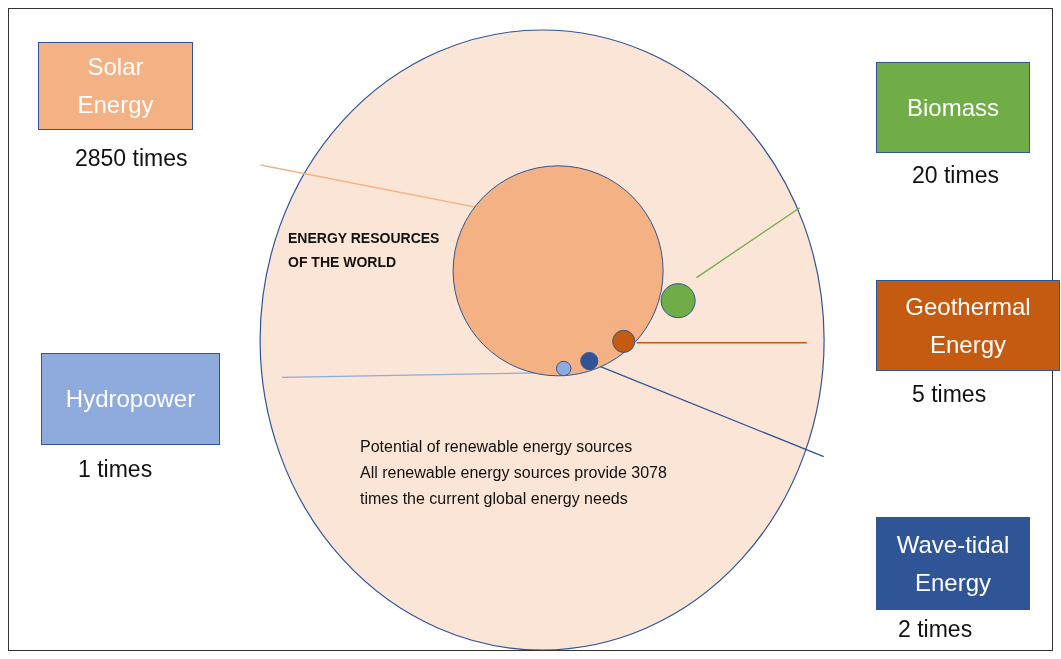 Image resolution: width=1061 pixels, height=659 pixels. Describe the element at coordinates (949, 394) in the screenshot. I see `data-label: 5 times` at that location.